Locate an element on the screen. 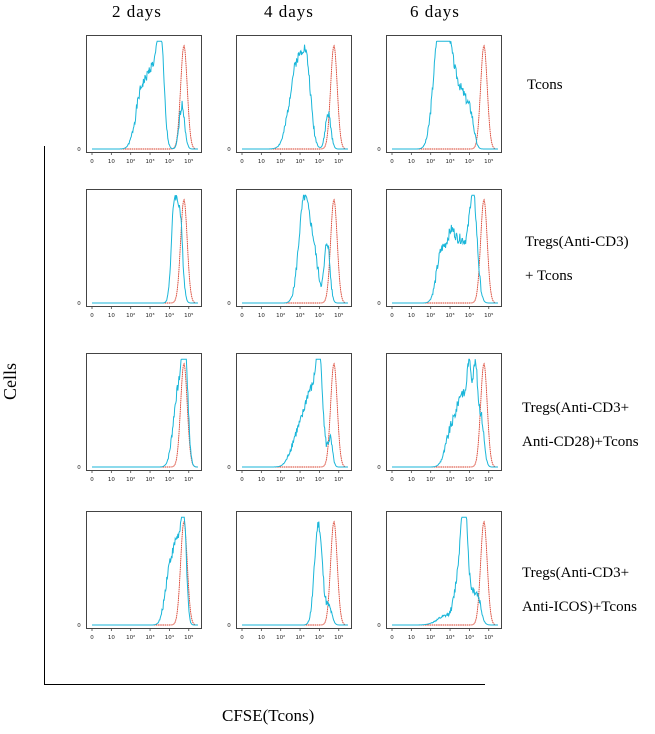 This screenshot has width=655, height=734. row-label-anti-icos: Tregs(Anti-CD3+ Anti-ICOS)+Tcons is located at coordinates (579, 590).